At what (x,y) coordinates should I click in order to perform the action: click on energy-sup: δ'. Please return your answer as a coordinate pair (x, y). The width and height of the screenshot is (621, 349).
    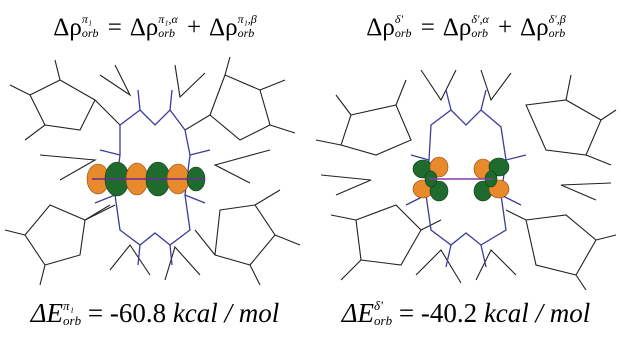
    Looking at the image, I should click on (378, 305).